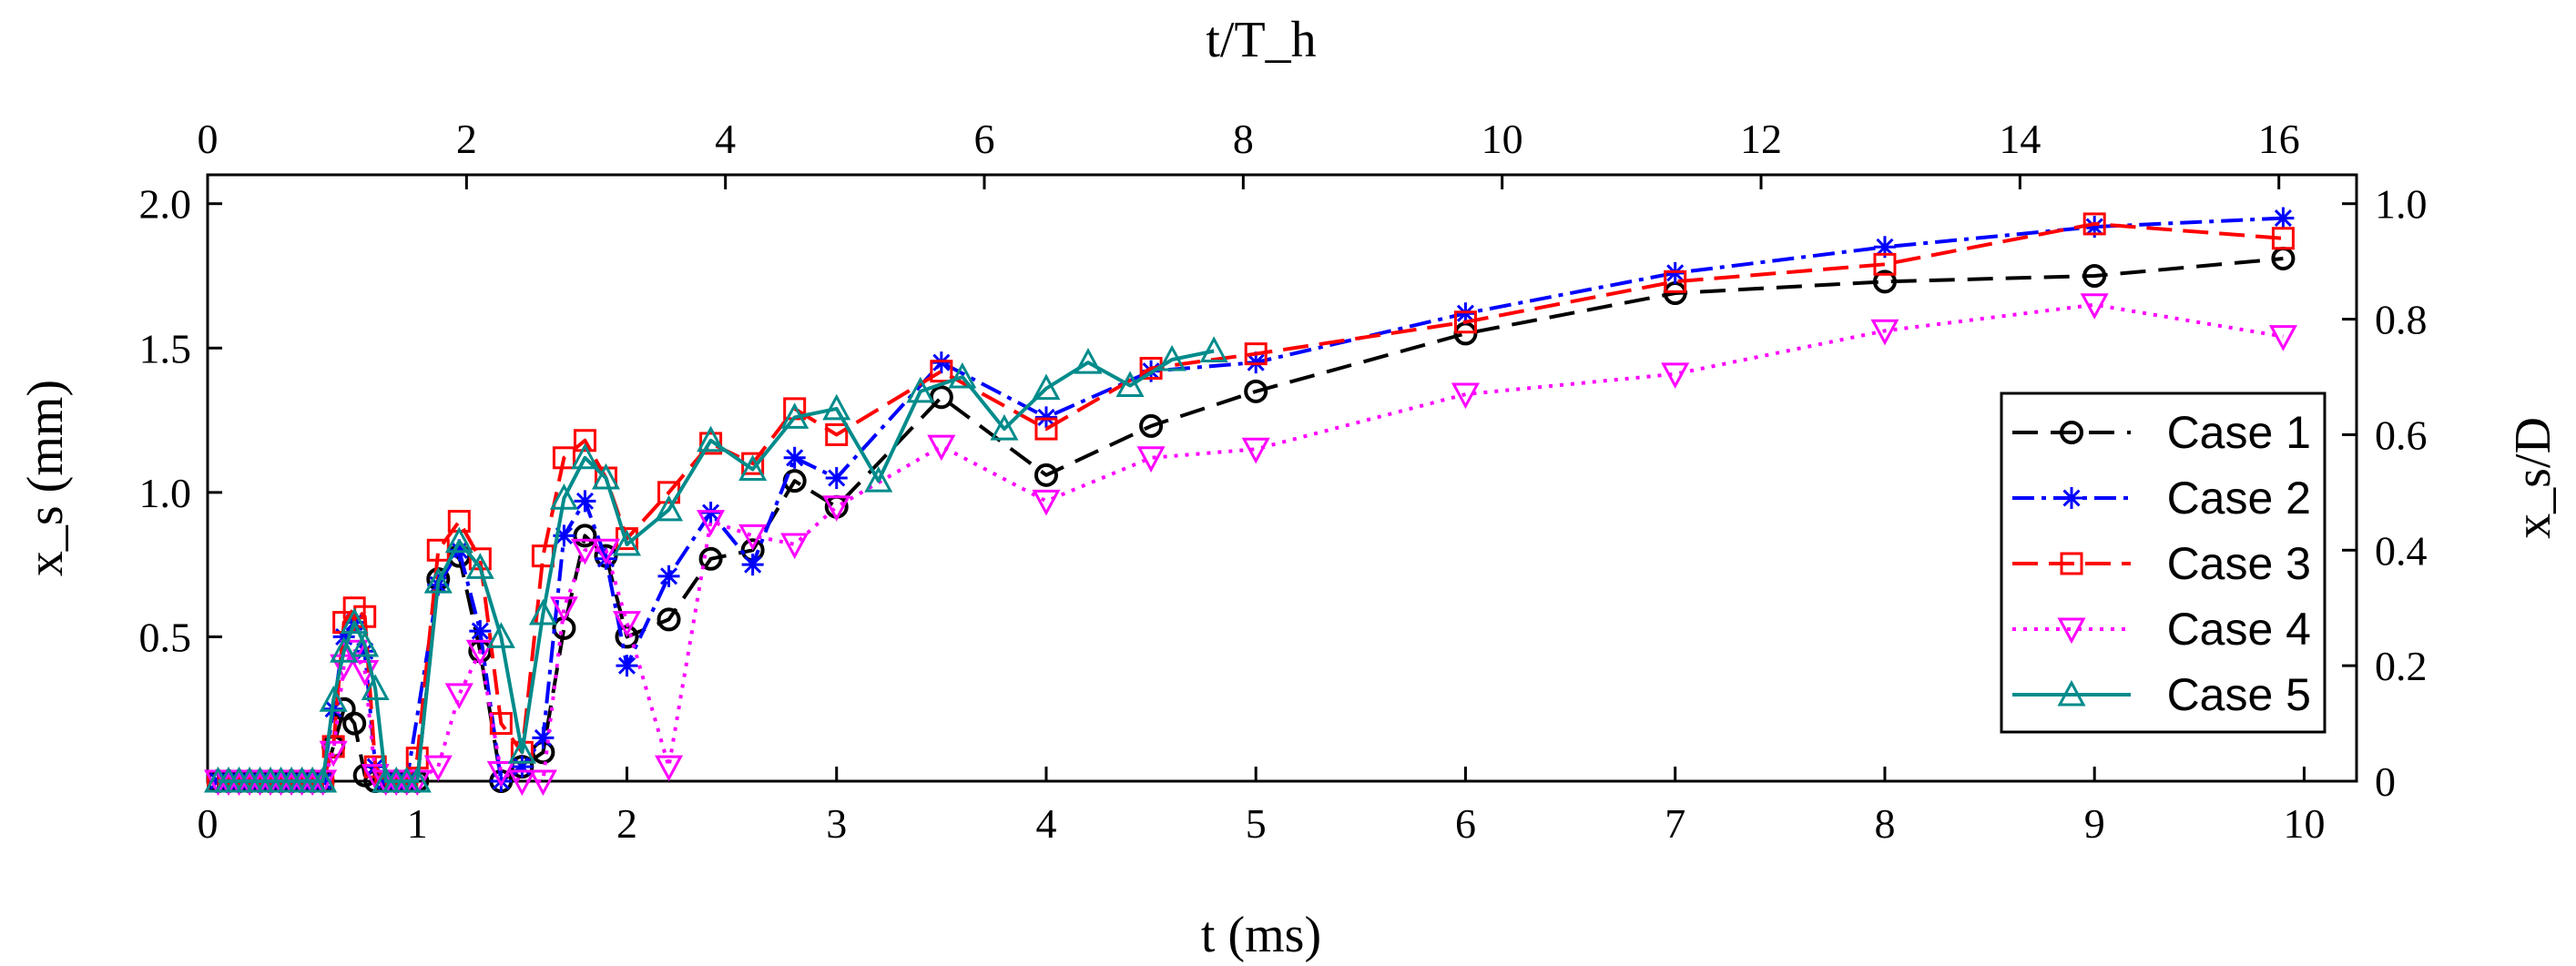 The height and width of the screenshot is (966, 2576). I want to click on y-tick-label: 1.0, so click(165, 493).